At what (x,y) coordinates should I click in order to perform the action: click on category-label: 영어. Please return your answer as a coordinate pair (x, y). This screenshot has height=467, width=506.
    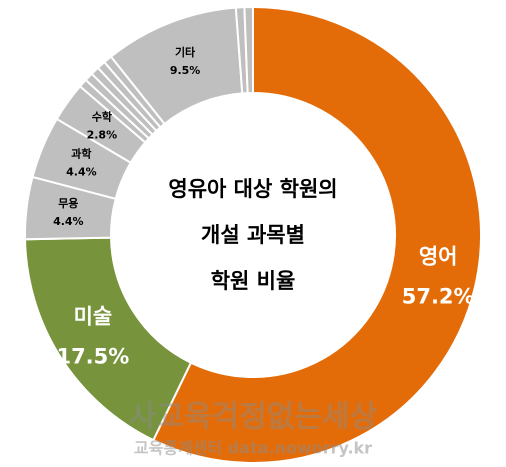
    Looking at the image, I should click on (438, 257).